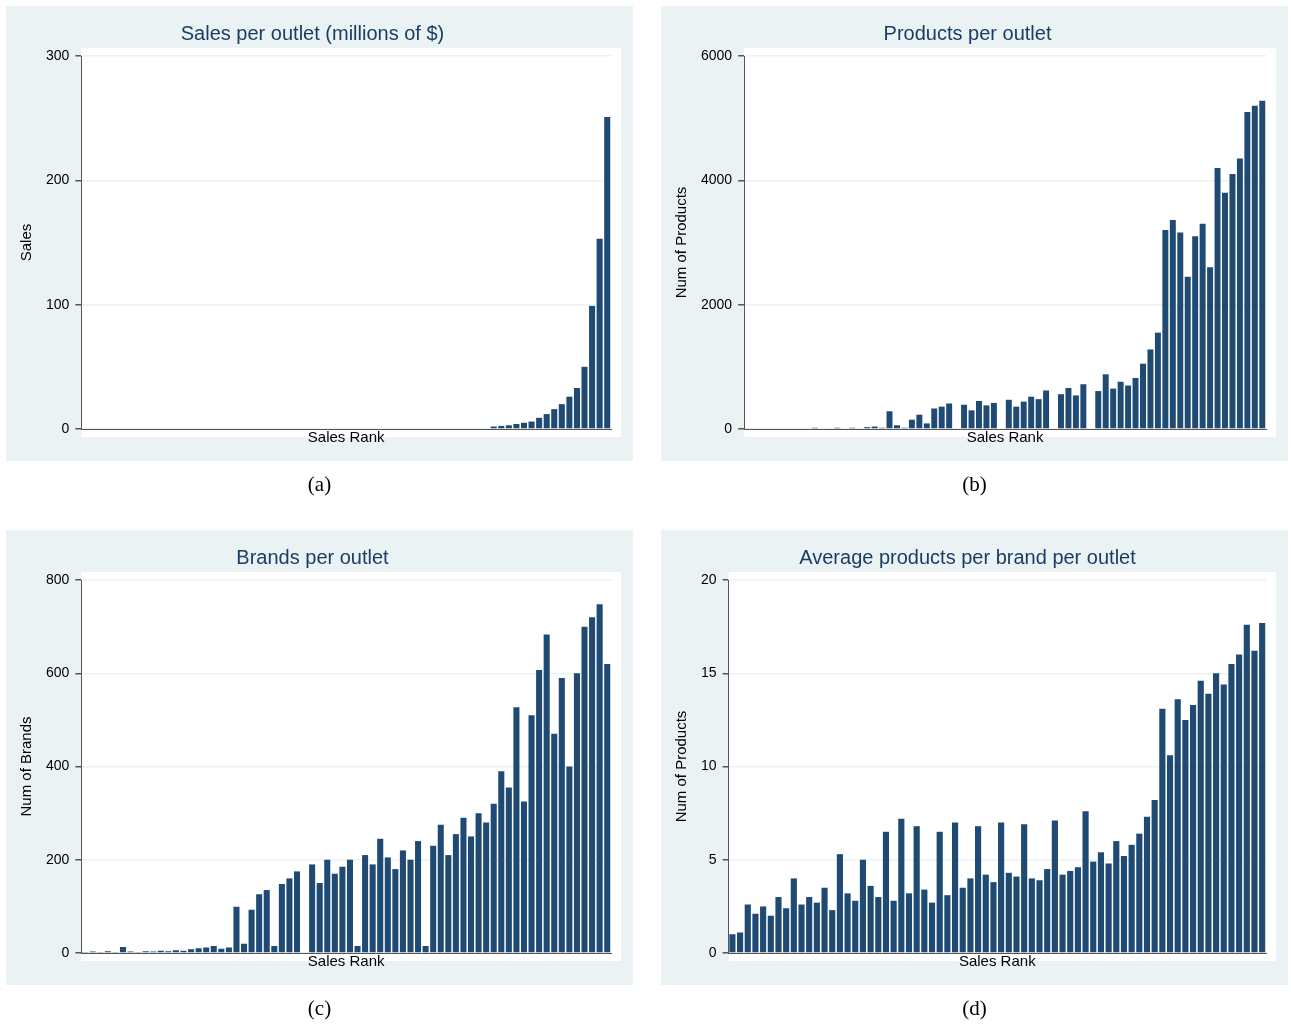 The width and height of the screenshot is (1291, 1025). Describe the element at coordinates (58, 578) in the screenshot. I see `y-tick-label: 800` at that location.